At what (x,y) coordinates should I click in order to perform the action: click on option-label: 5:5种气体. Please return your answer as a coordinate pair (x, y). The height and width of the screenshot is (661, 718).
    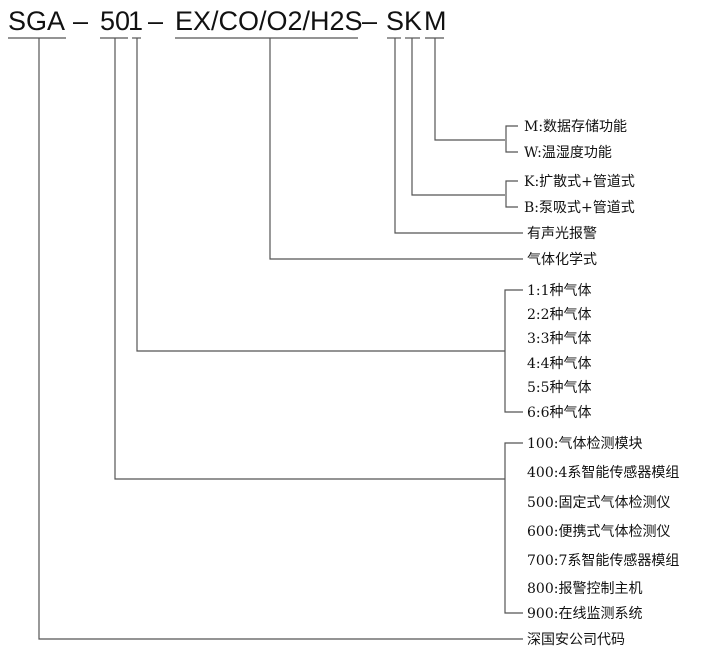
    Looking at the image, I should click on (559, 388).